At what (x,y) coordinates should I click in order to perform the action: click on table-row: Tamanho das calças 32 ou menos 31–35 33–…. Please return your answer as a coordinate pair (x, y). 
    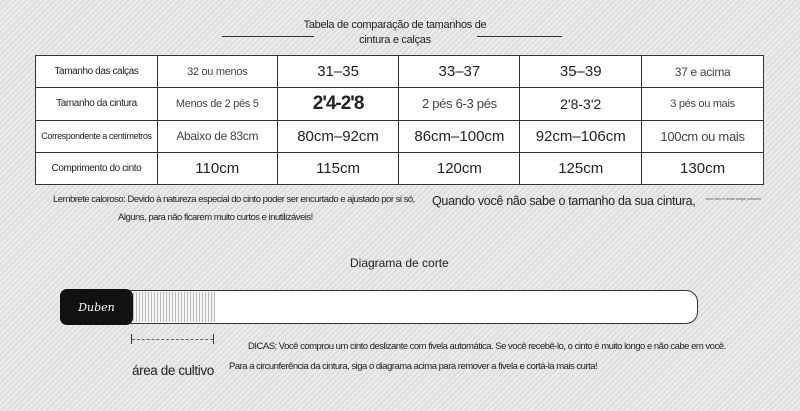
    Looking at the image, I should click on (399, 71).